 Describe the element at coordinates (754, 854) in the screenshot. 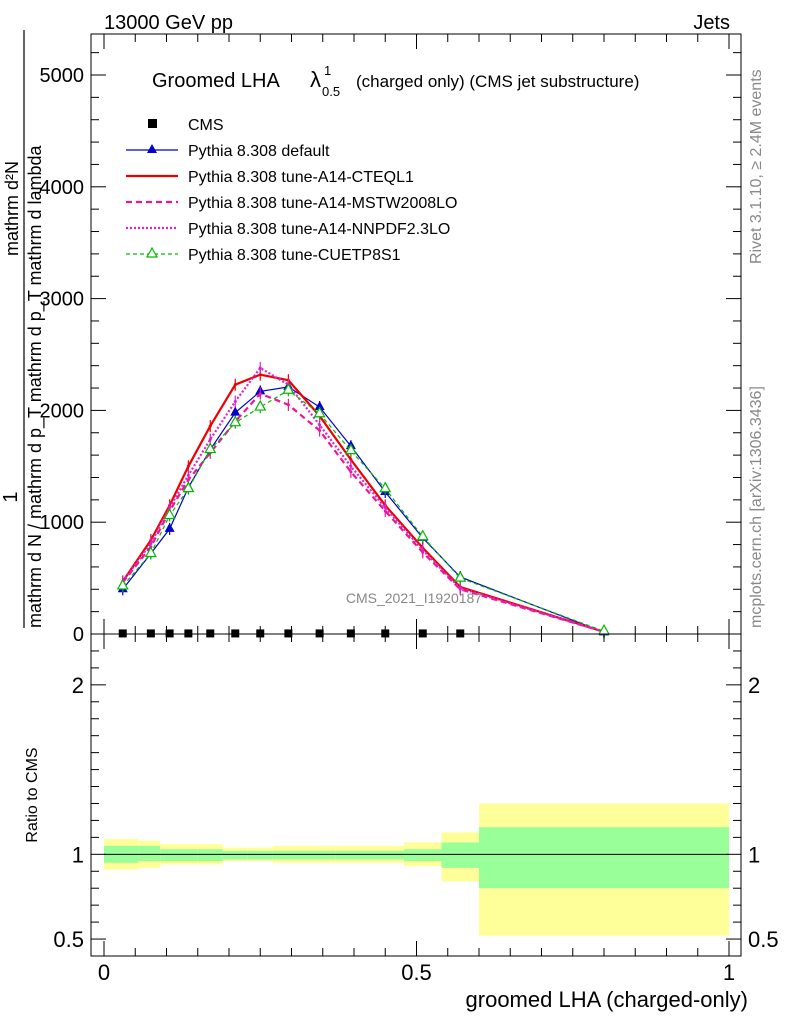

I see `ratio-ytick-label-right: 1` at that location.